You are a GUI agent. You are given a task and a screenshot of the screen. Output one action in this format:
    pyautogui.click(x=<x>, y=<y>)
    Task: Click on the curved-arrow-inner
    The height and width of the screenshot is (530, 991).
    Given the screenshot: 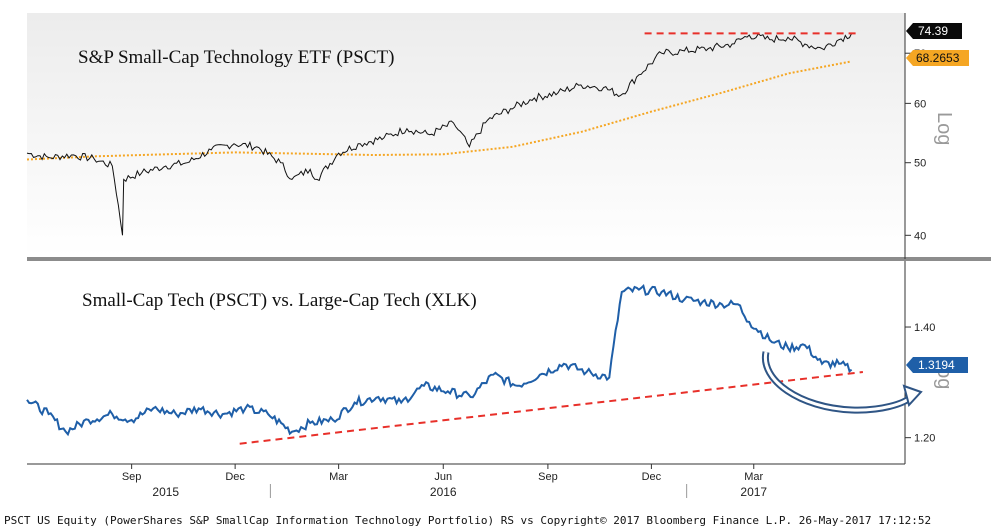 What is the action you would take?
    pyautogui.click(x=838, y=381)
    